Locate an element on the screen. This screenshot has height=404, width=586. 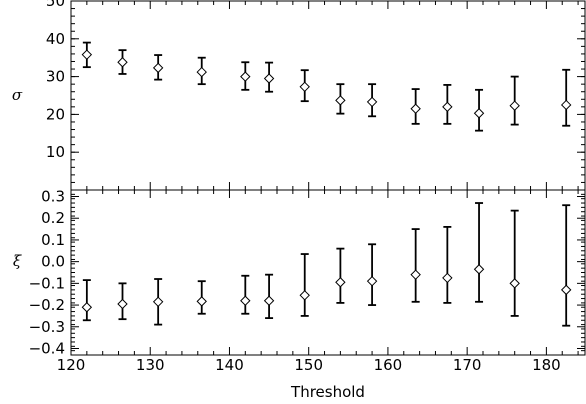
sigma-axis-title: σ is located at coordinates (17, 95).